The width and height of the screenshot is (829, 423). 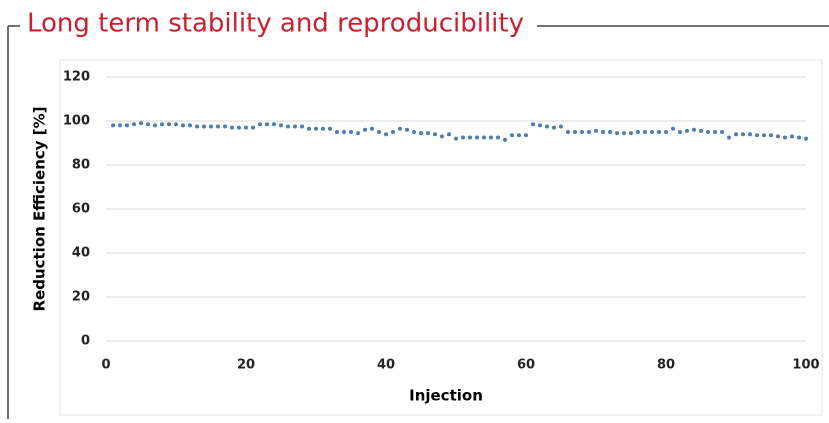 I want to click on y-tick-label: 60, so click(x=81, y=209).